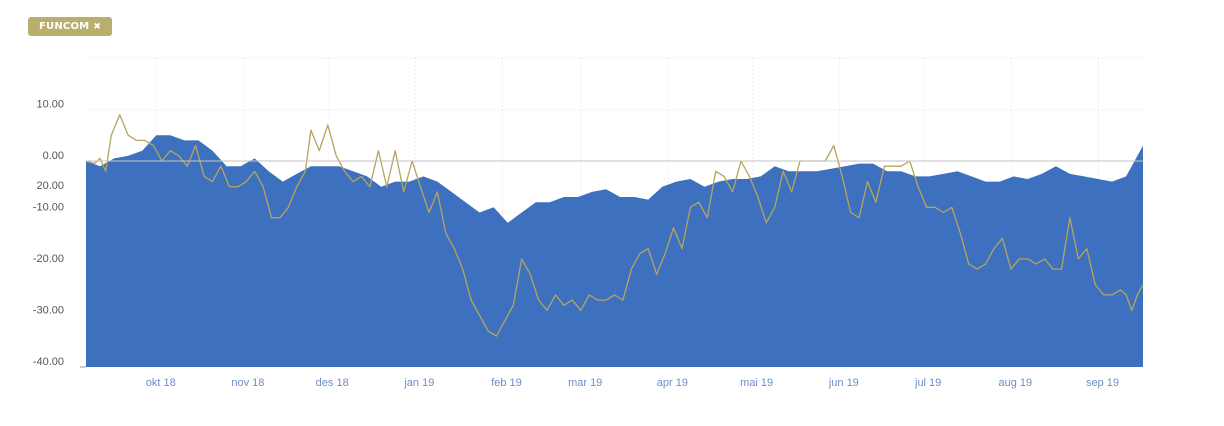 The height and width of the screenshot is (426, 1224). What do you see at coordinates (53, 156) in the screenshot?
I see `y-tick-label: 0.00` at bounding box center [53, 156].